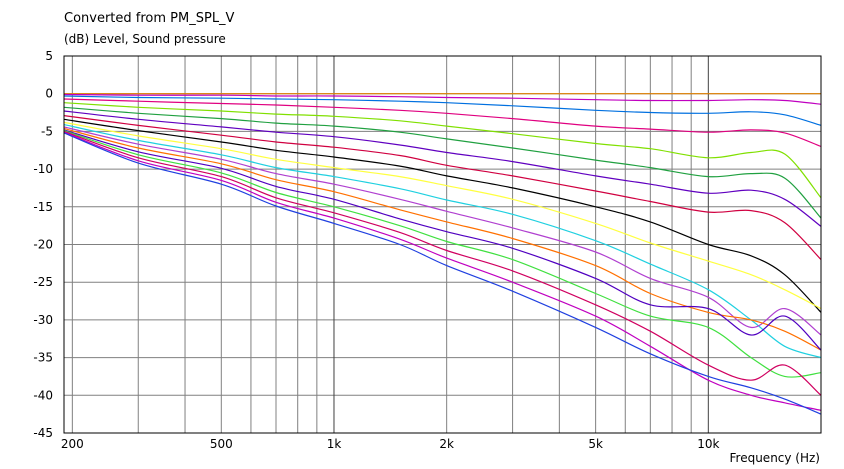 Image resolution: width=844 pixels, height=469 pixels. What do you see at coordinates (49, 56) in the screenshot?
I see `y-tick-label: 5` at bounding box center [49, 56].